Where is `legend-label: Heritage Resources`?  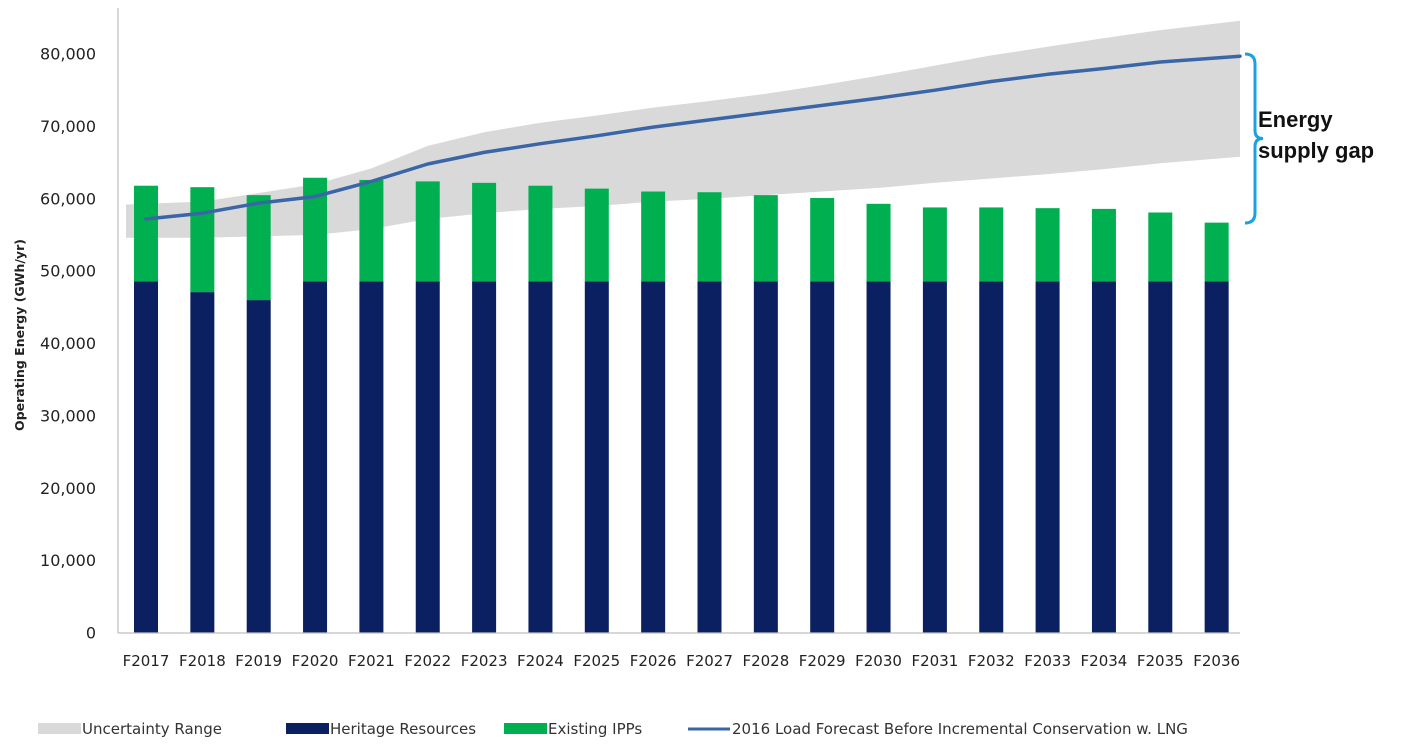
legend-label: Heritage Resources is located at coordinates (403, 729).